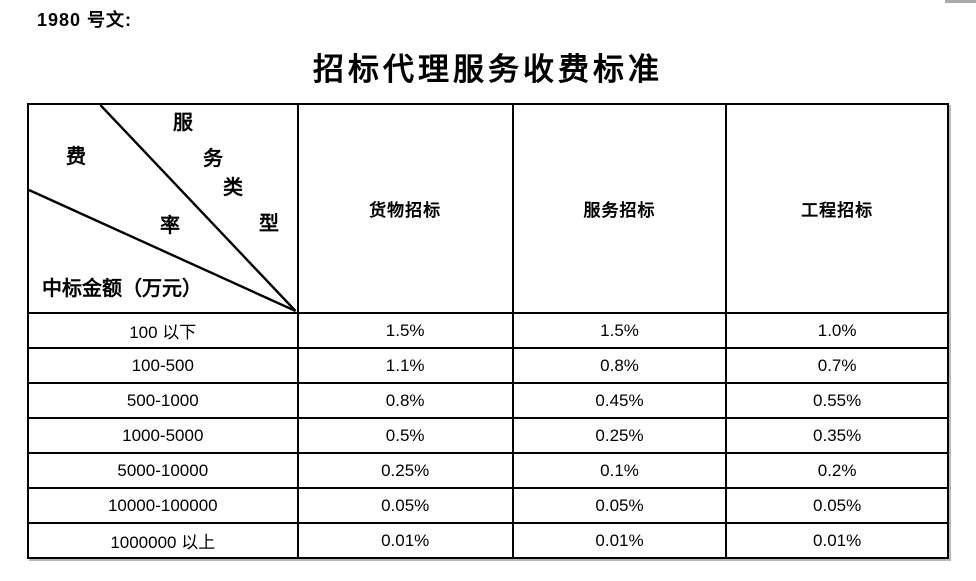 The width and height of the screenshot is (976, 581). I want to click on column-header-engineering: 工程招标, so click(837, 208).